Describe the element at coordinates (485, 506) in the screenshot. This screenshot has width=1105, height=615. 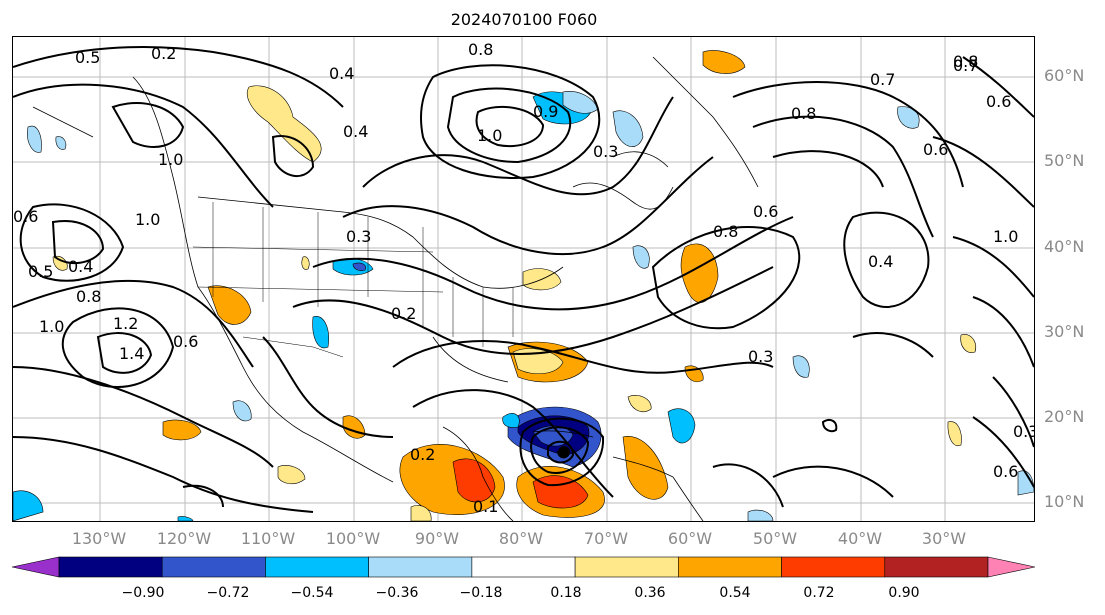
I see `contour-label: 0.1` at that location.